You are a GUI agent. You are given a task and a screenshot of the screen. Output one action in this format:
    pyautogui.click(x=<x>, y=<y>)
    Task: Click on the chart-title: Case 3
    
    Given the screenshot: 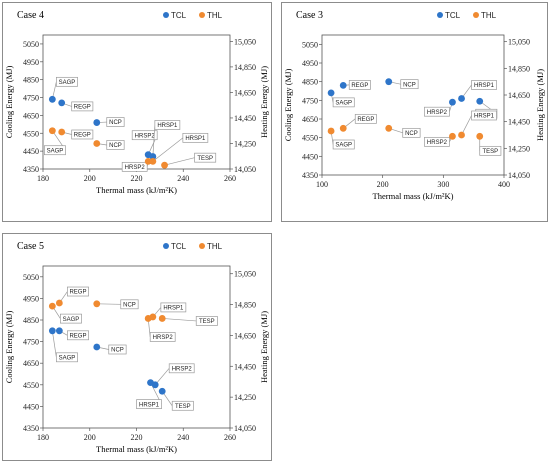 What is the action you would take?
    pyautogui.click(x=309, y=15)
    